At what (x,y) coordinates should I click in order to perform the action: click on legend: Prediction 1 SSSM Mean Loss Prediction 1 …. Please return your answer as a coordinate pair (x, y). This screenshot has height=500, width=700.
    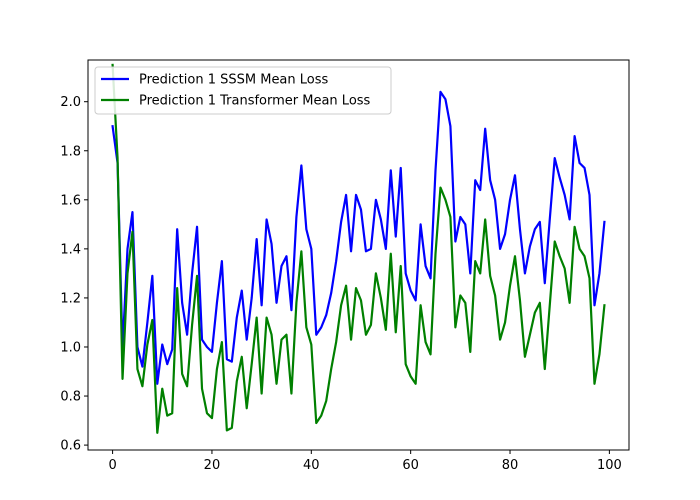
    Looking at the image, I should click on (243, 90).